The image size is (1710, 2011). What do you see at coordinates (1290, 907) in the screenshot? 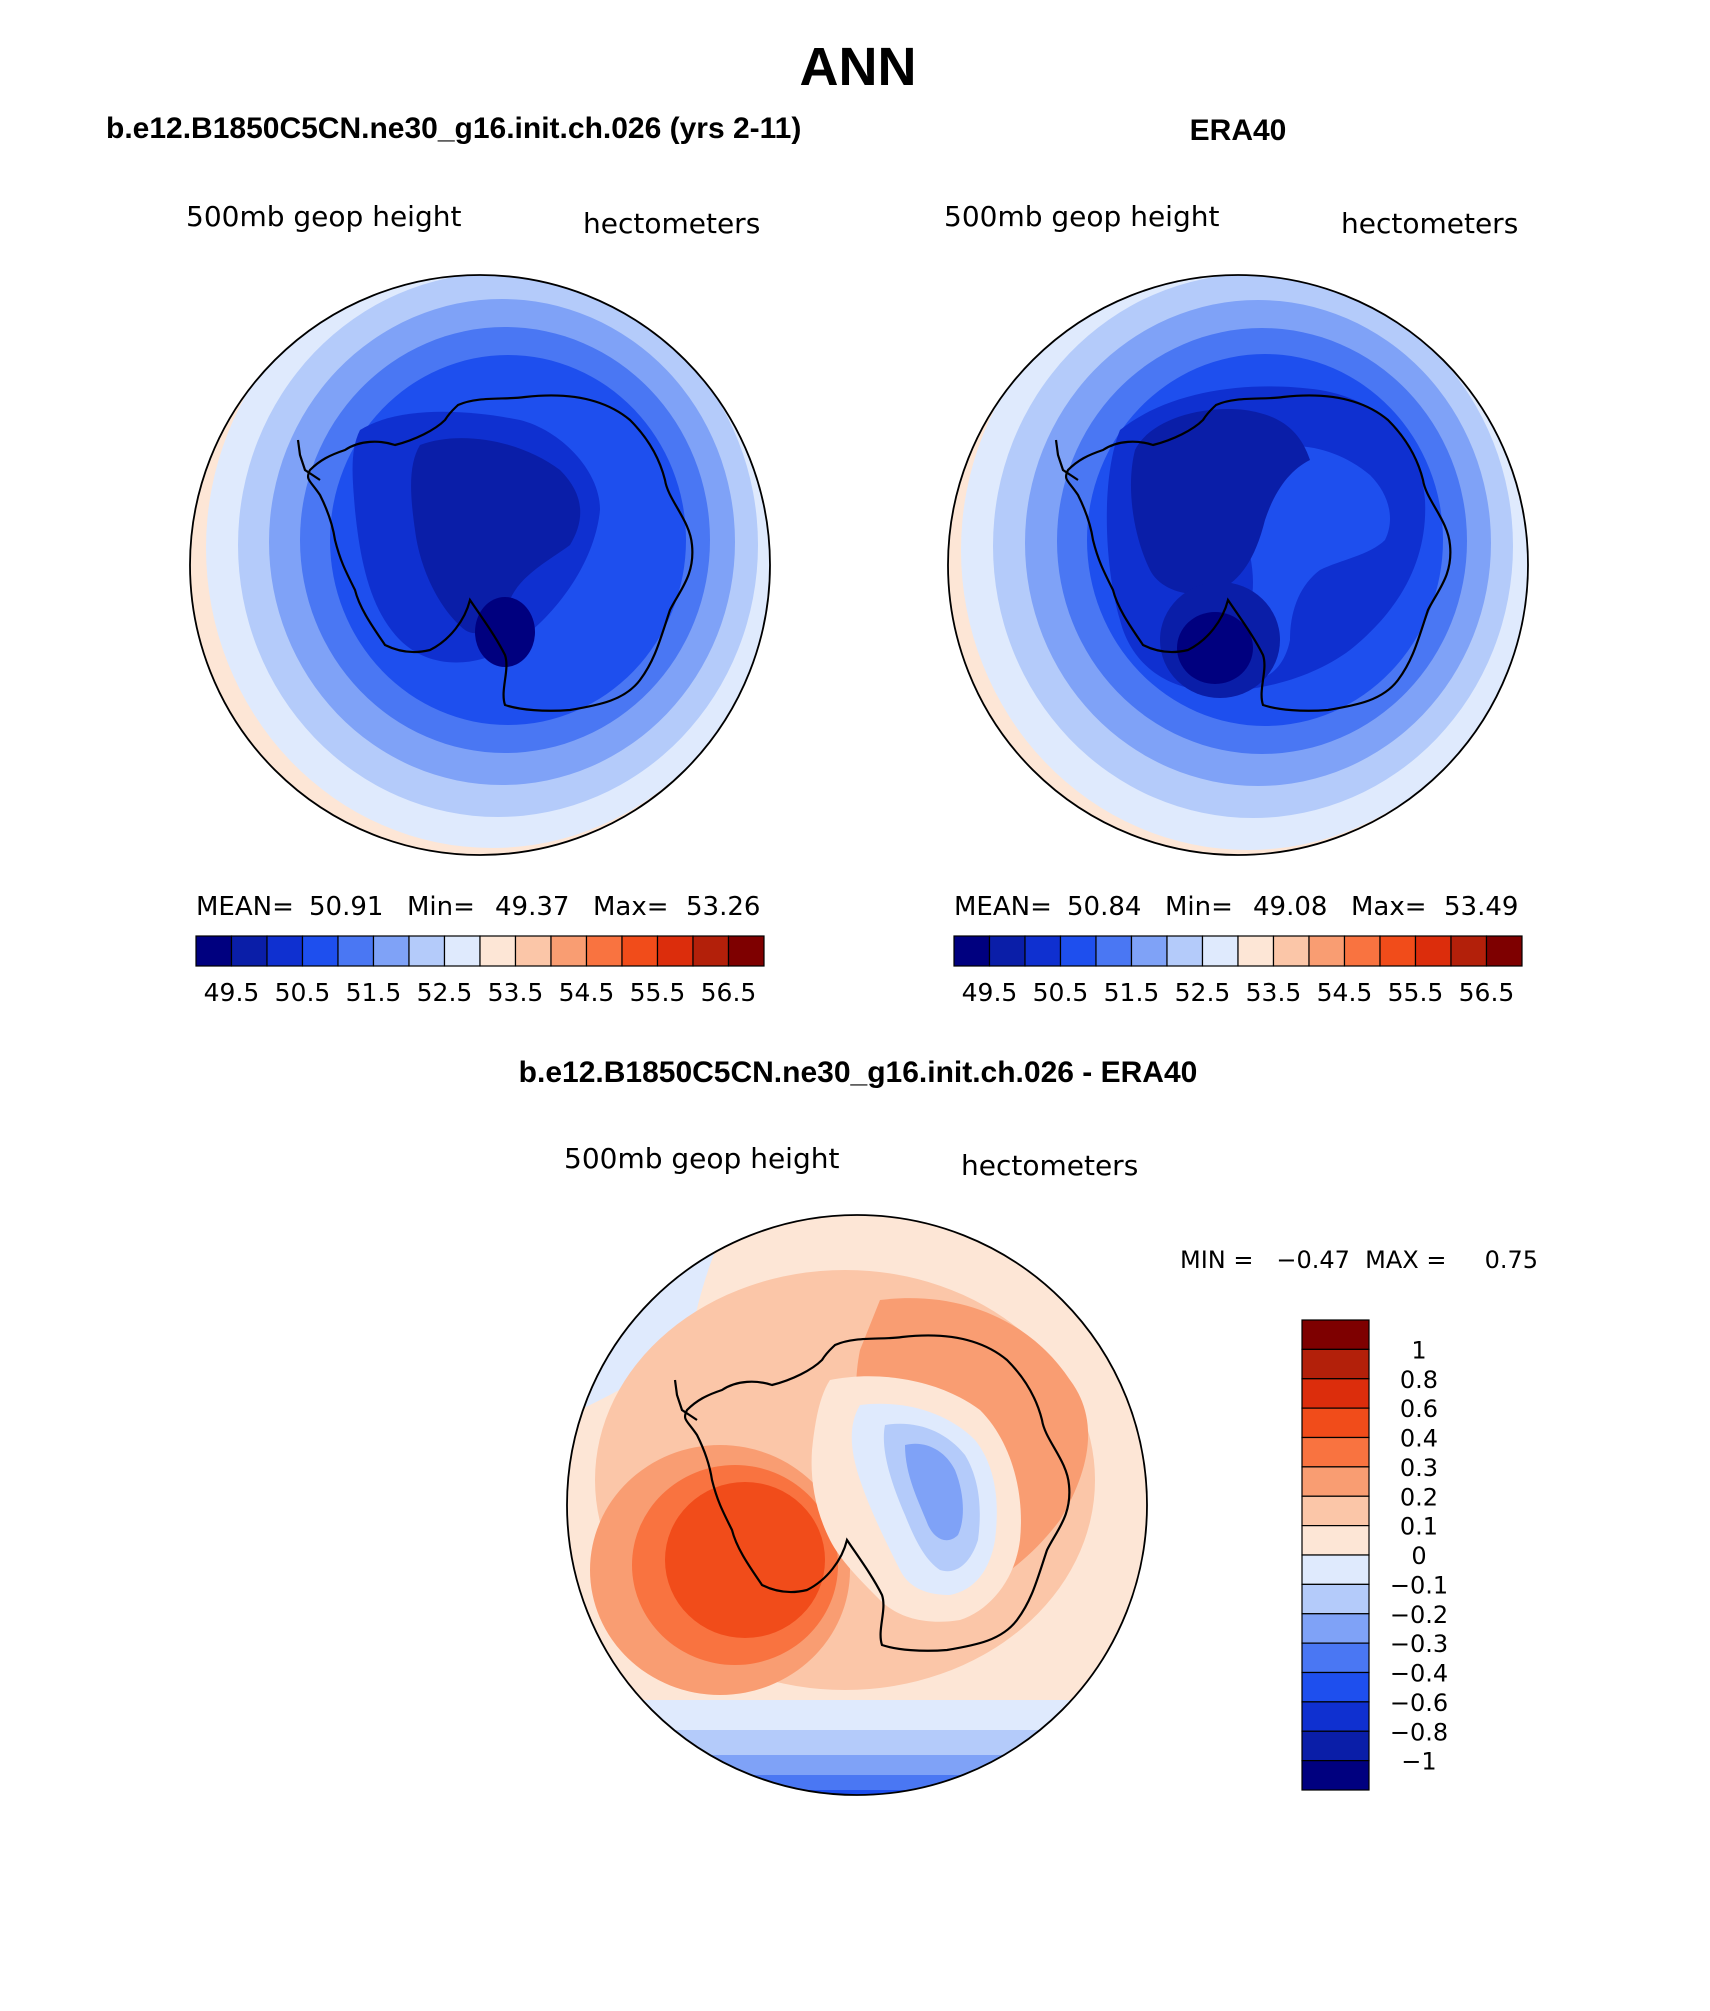
I see `min-value: 49.08` at bounding box center [1290, 907].